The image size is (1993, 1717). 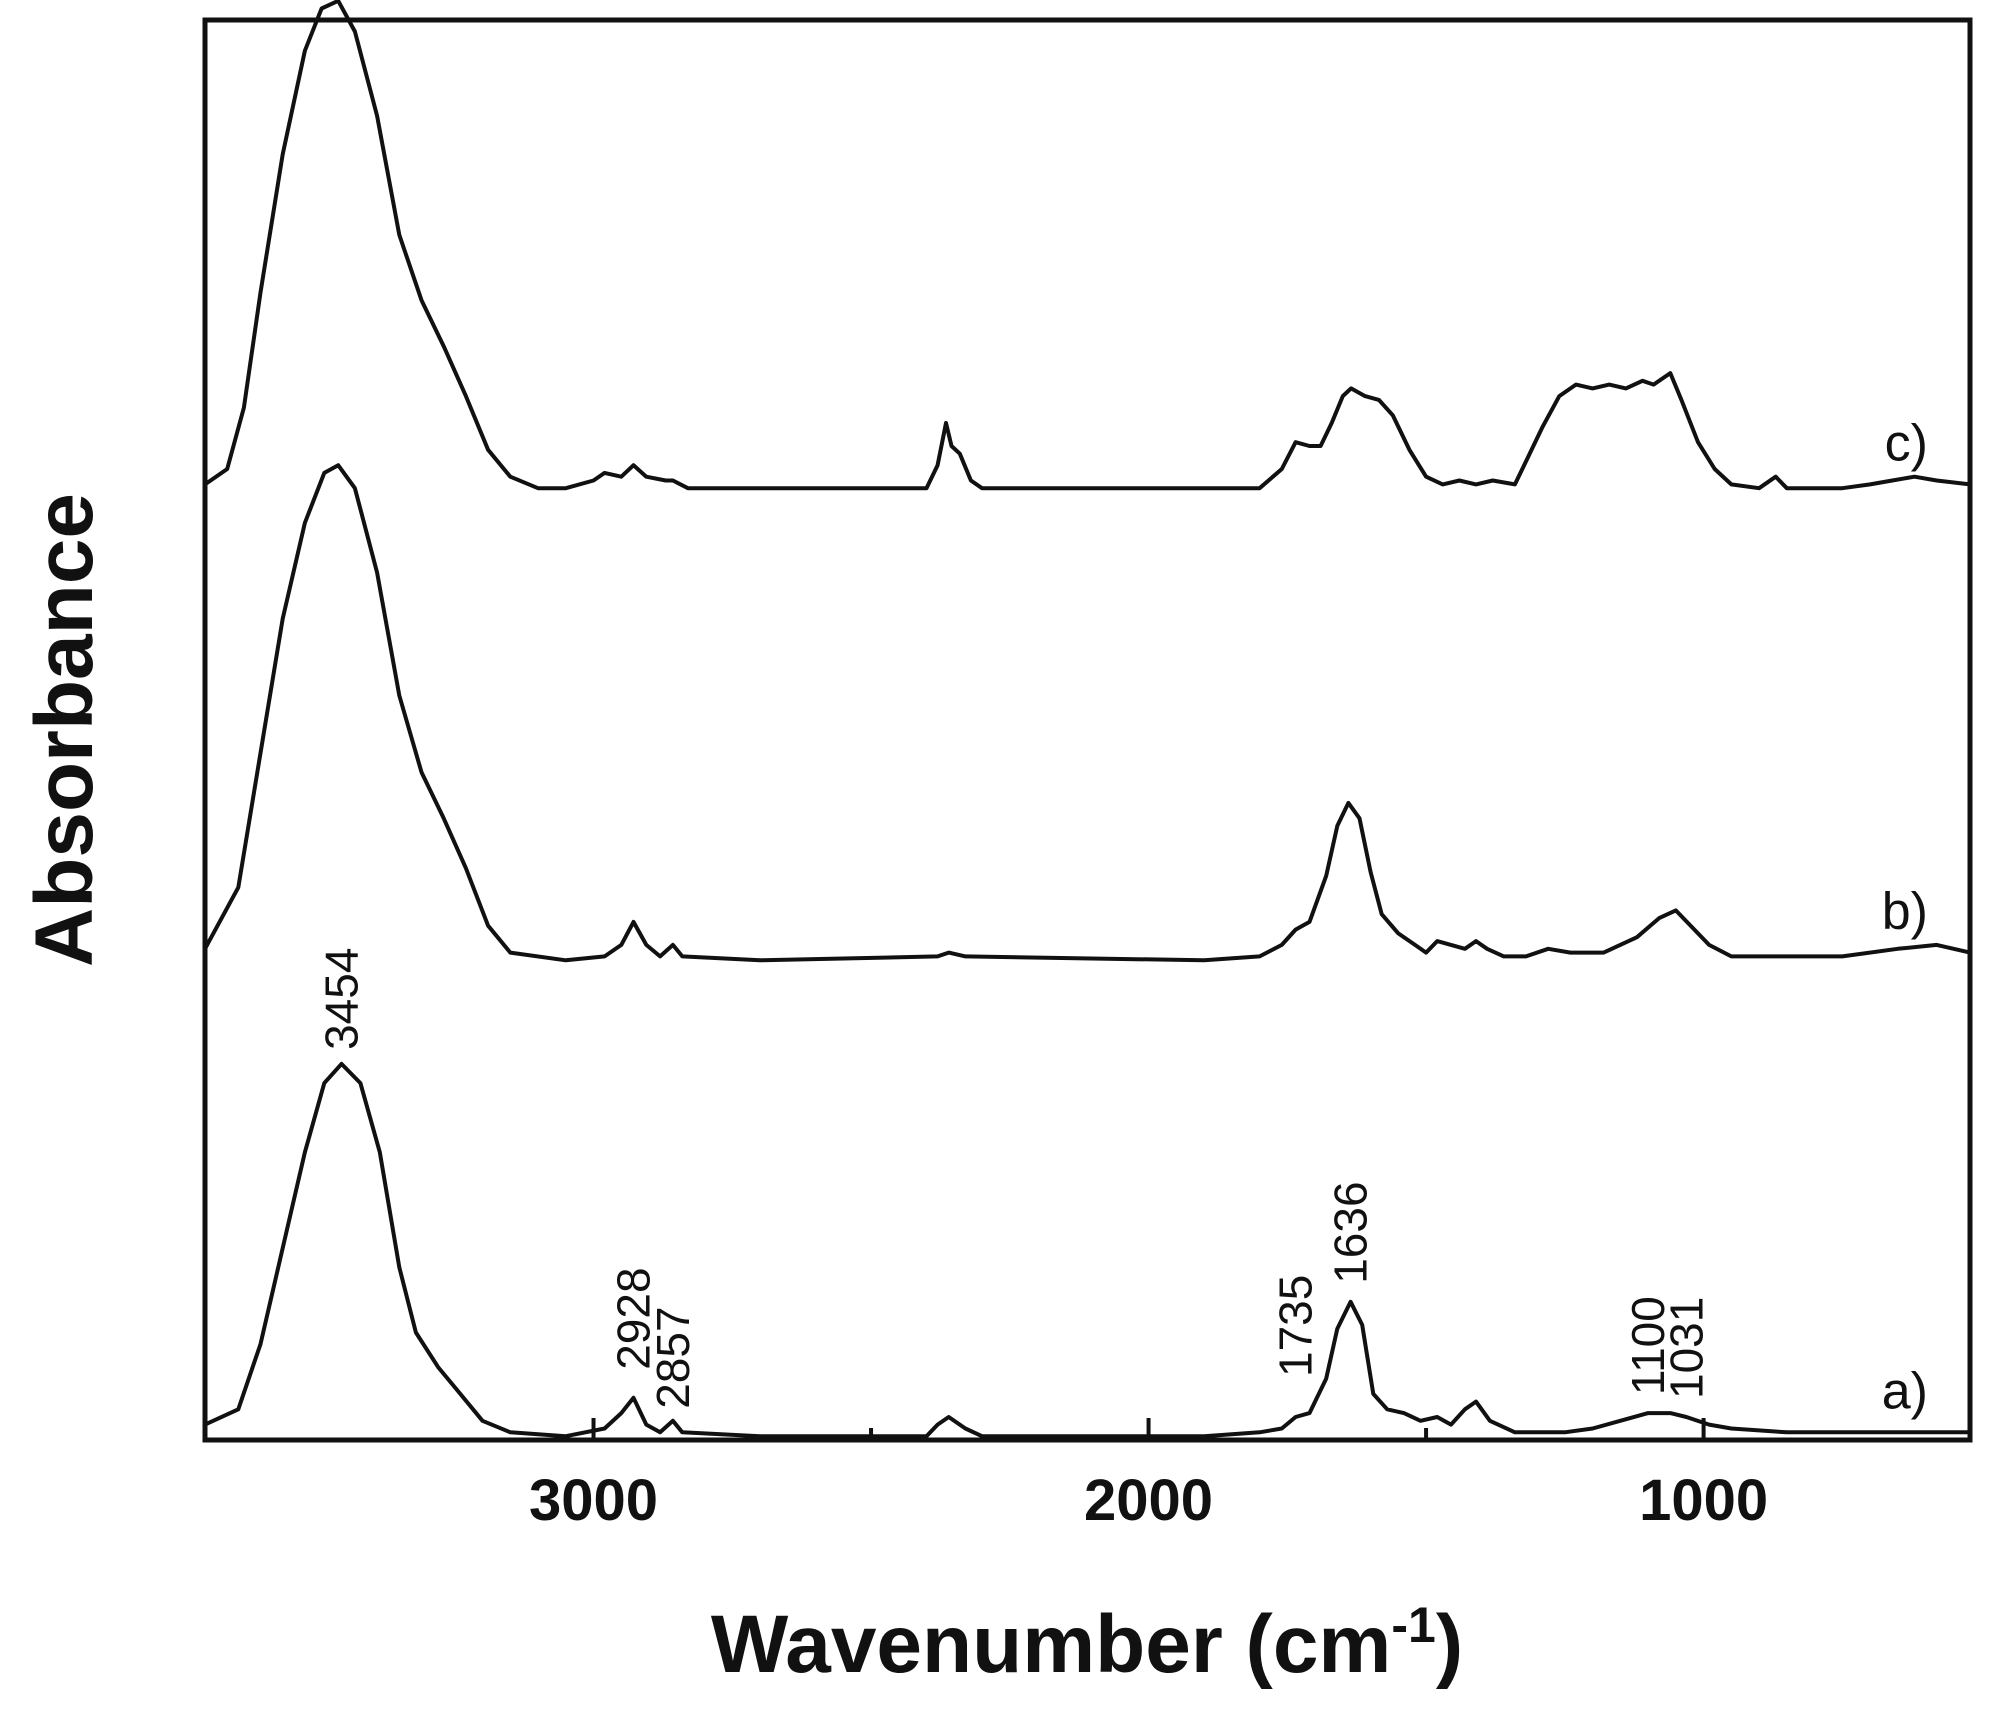 I want to click on x-tick-label-1000: 1000, so click(x=1703, y=1500).